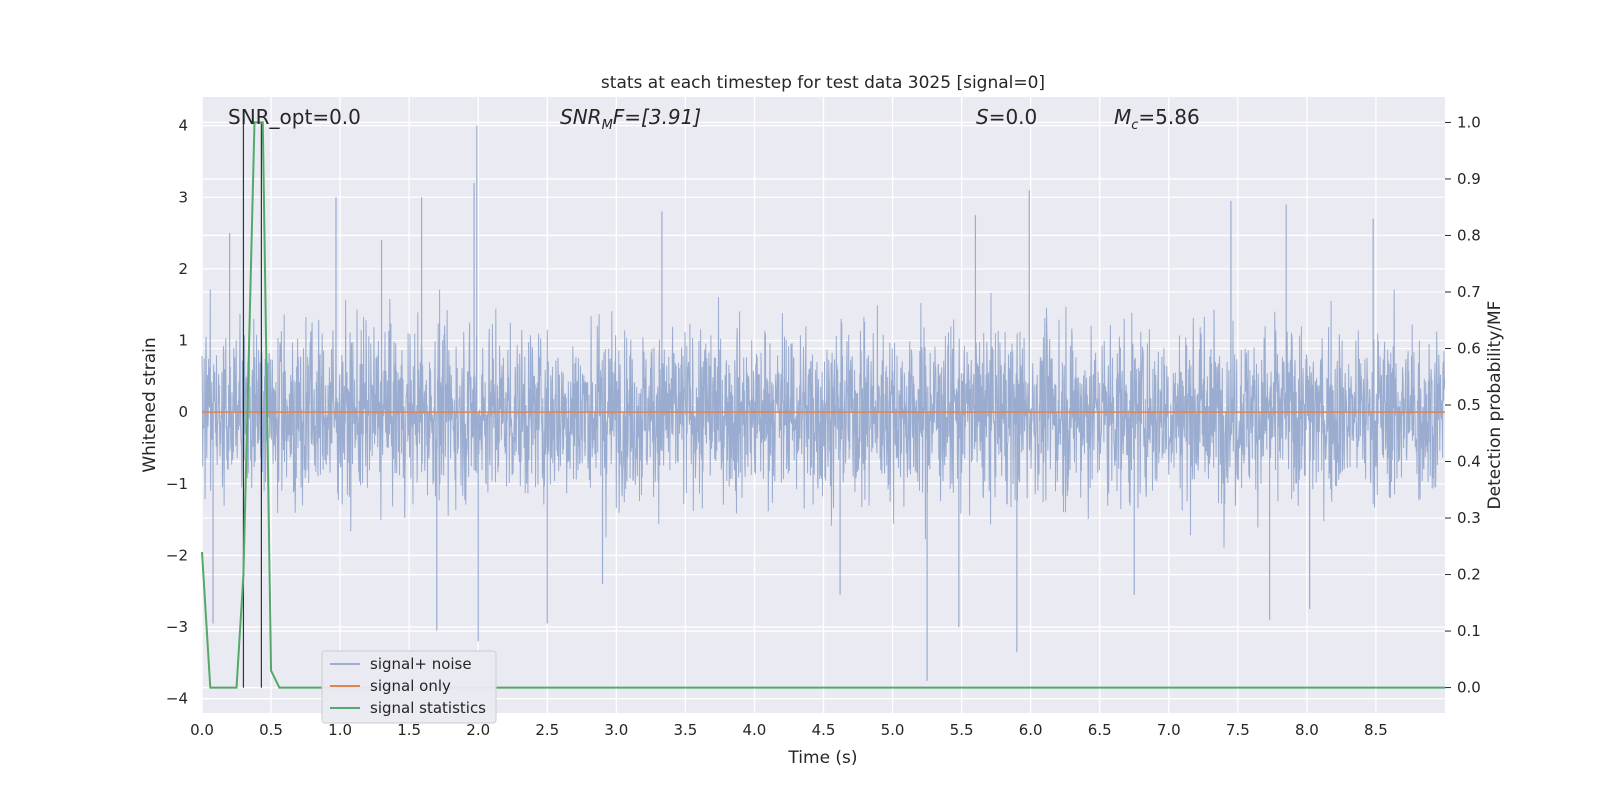 The image size is (1600, 800). What do you see at coordinates (1469, 518) in the screenshot?
I see `y2-tick-label: 0.3` at bounding box center [1469, 518].